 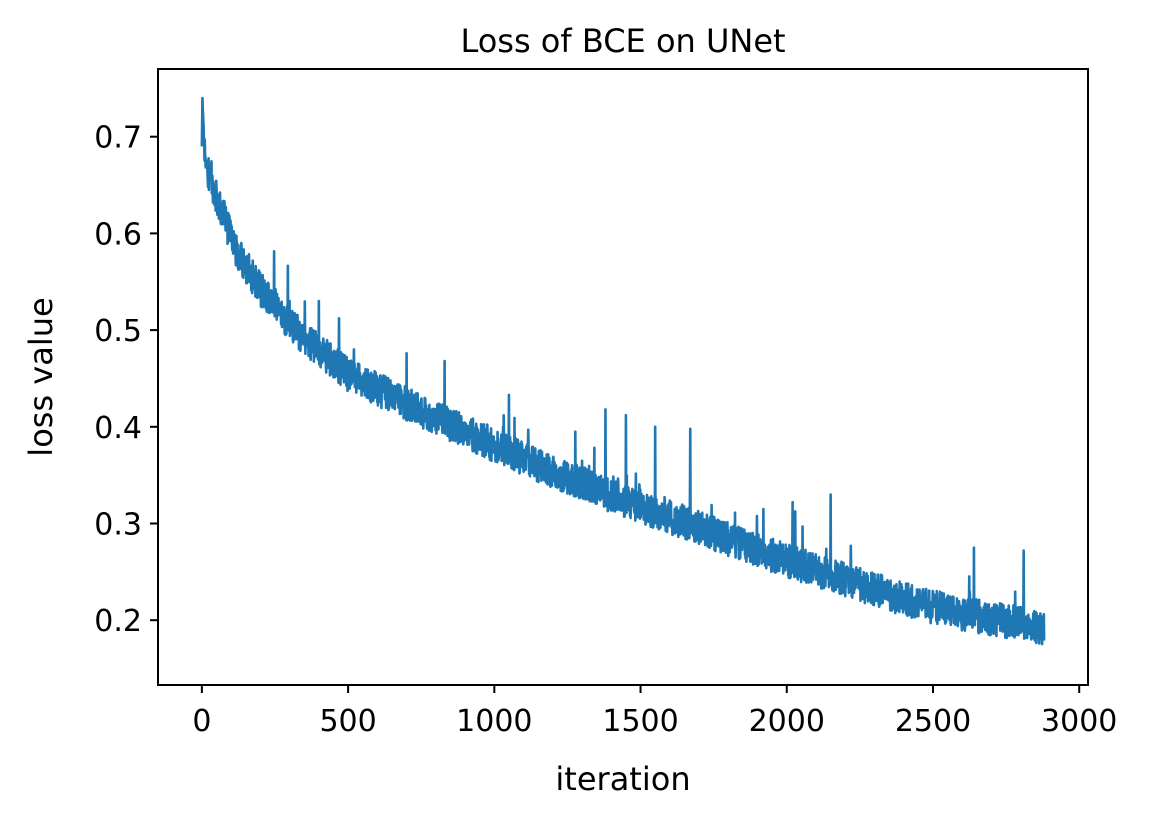 I want to click on x-tick-label: 1000, so click(x=494, y=721).